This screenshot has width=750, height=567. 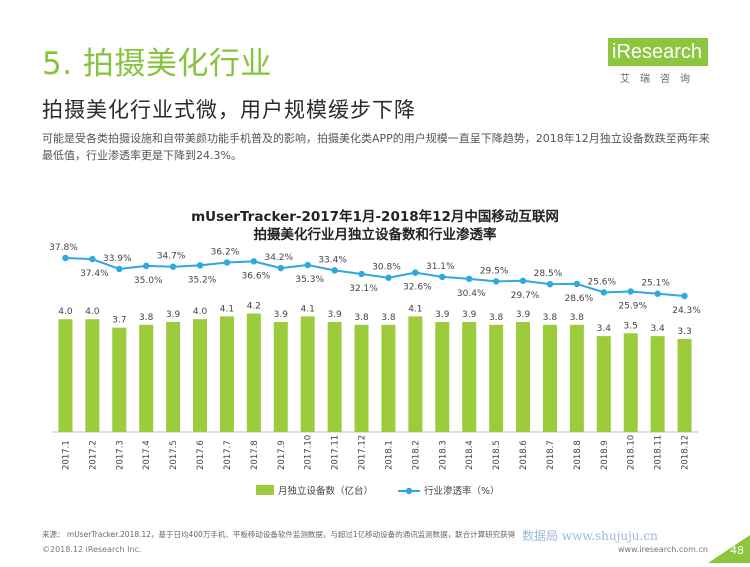 I want to click on bar-2018.1, so click(x=388, y=378).